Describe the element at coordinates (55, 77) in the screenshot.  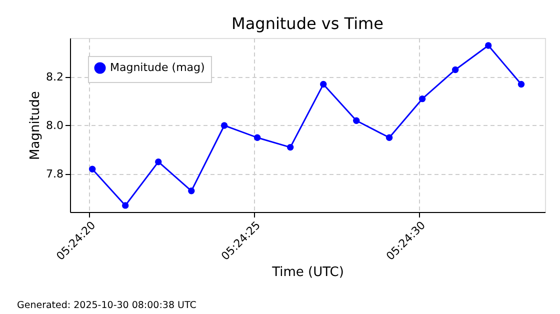
I see `y-tick-label: 8.2` at that location.